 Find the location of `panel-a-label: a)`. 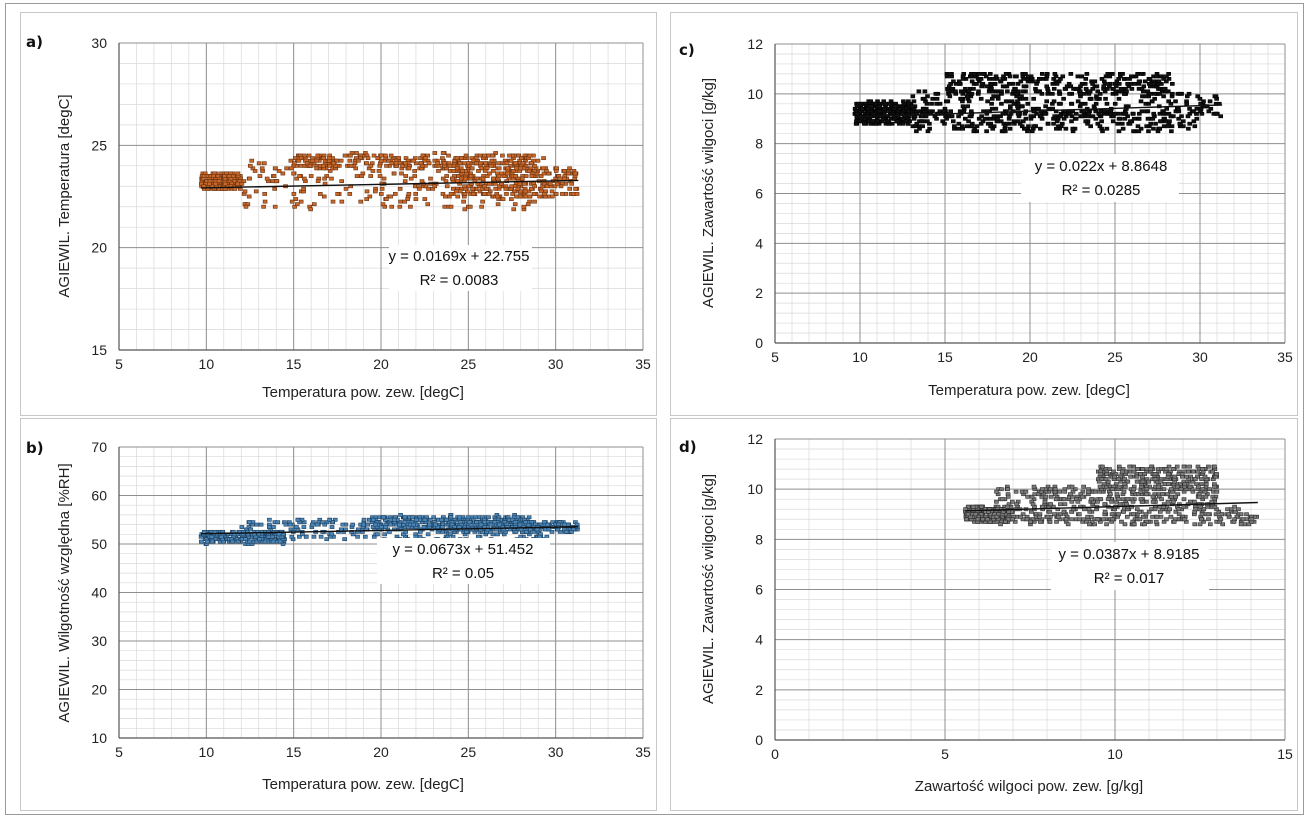

panel-a-label: a) is located at coordinates (34, 42).